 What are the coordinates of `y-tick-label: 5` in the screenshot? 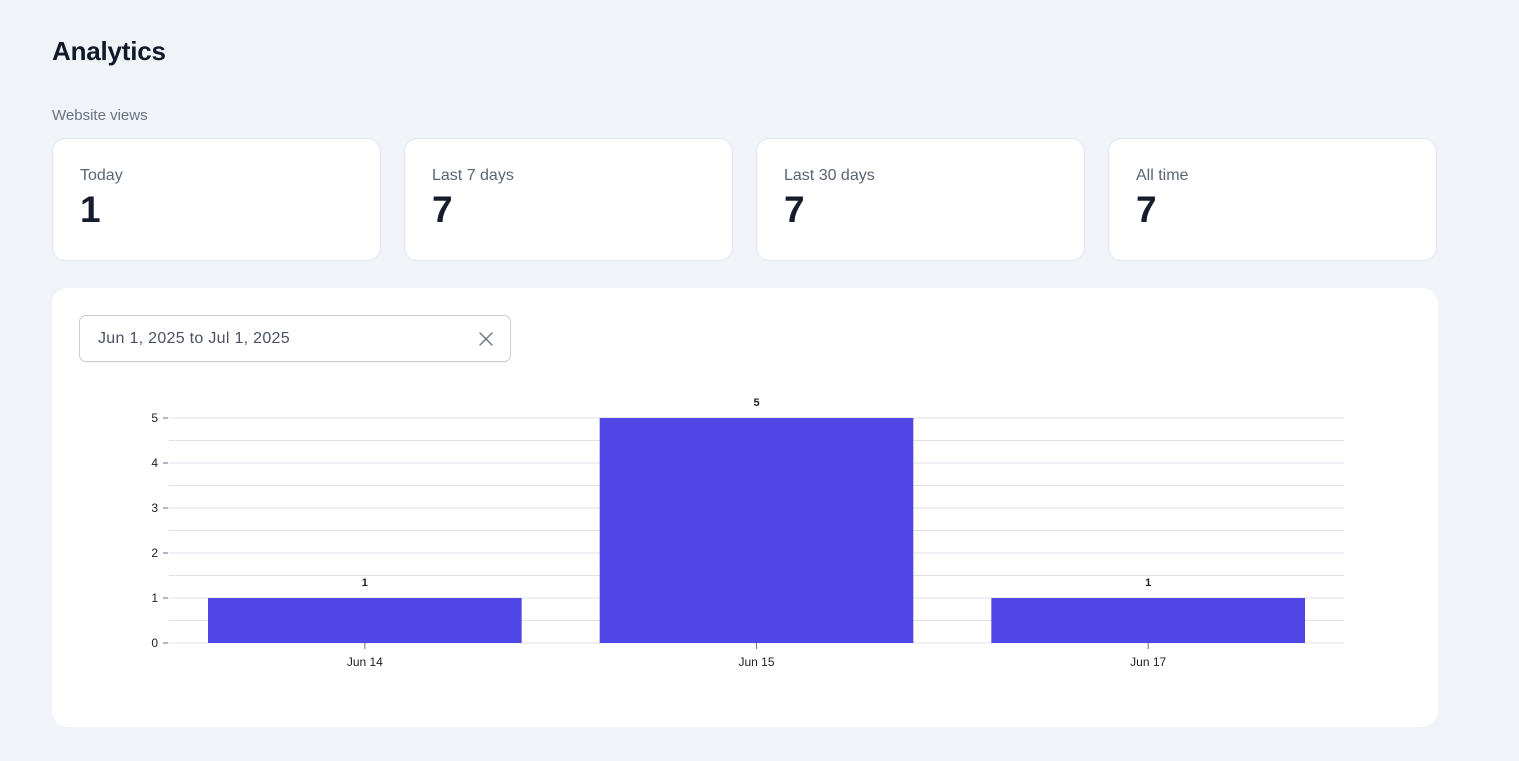 It's located at (154, 418).